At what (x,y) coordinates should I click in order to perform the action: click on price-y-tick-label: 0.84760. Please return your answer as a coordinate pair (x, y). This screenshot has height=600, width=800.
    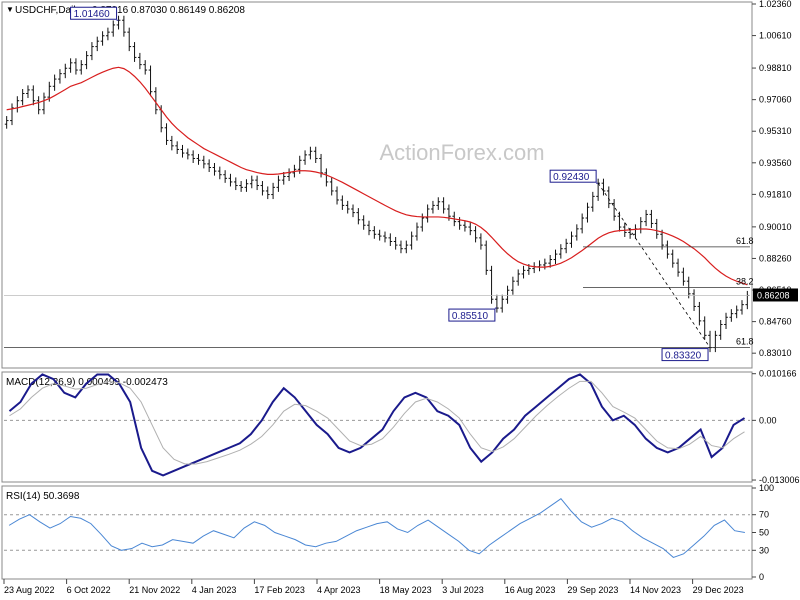
    Looking at the image, I should click on (775, 322).